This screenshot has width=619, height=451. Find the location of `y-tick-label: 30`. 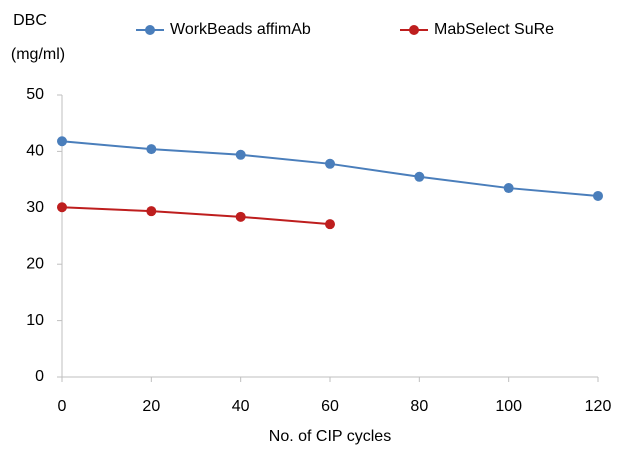

y-tick-label: 30 is located at coordinates (35, 207).